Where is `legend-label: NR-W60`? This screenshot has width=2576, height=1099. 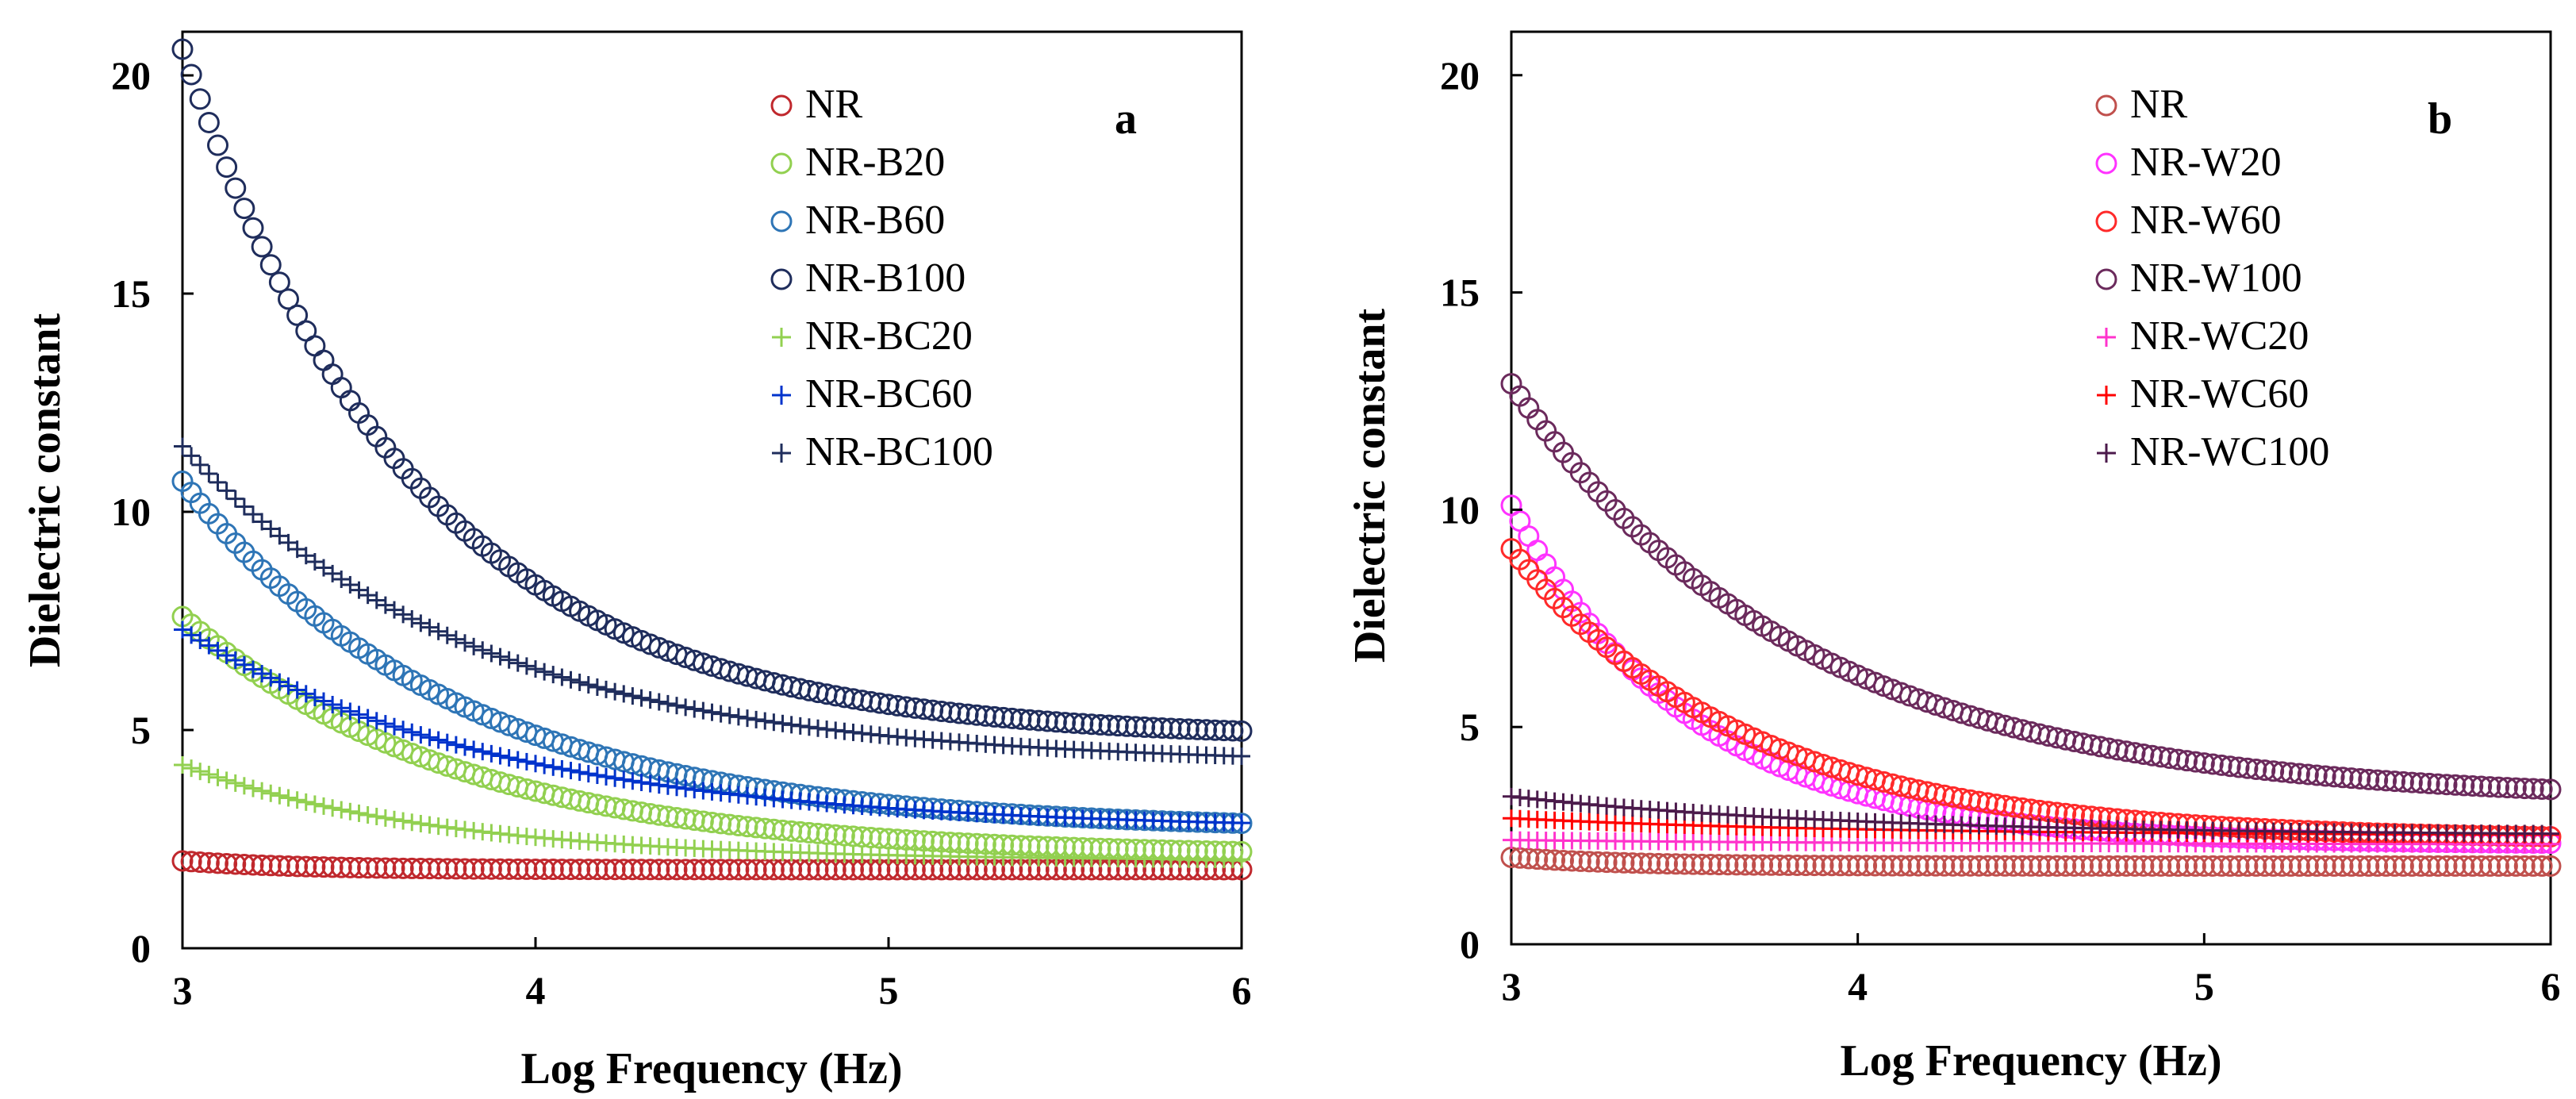
legend-label: NR-W60 is located at coordinates (2206, 220).